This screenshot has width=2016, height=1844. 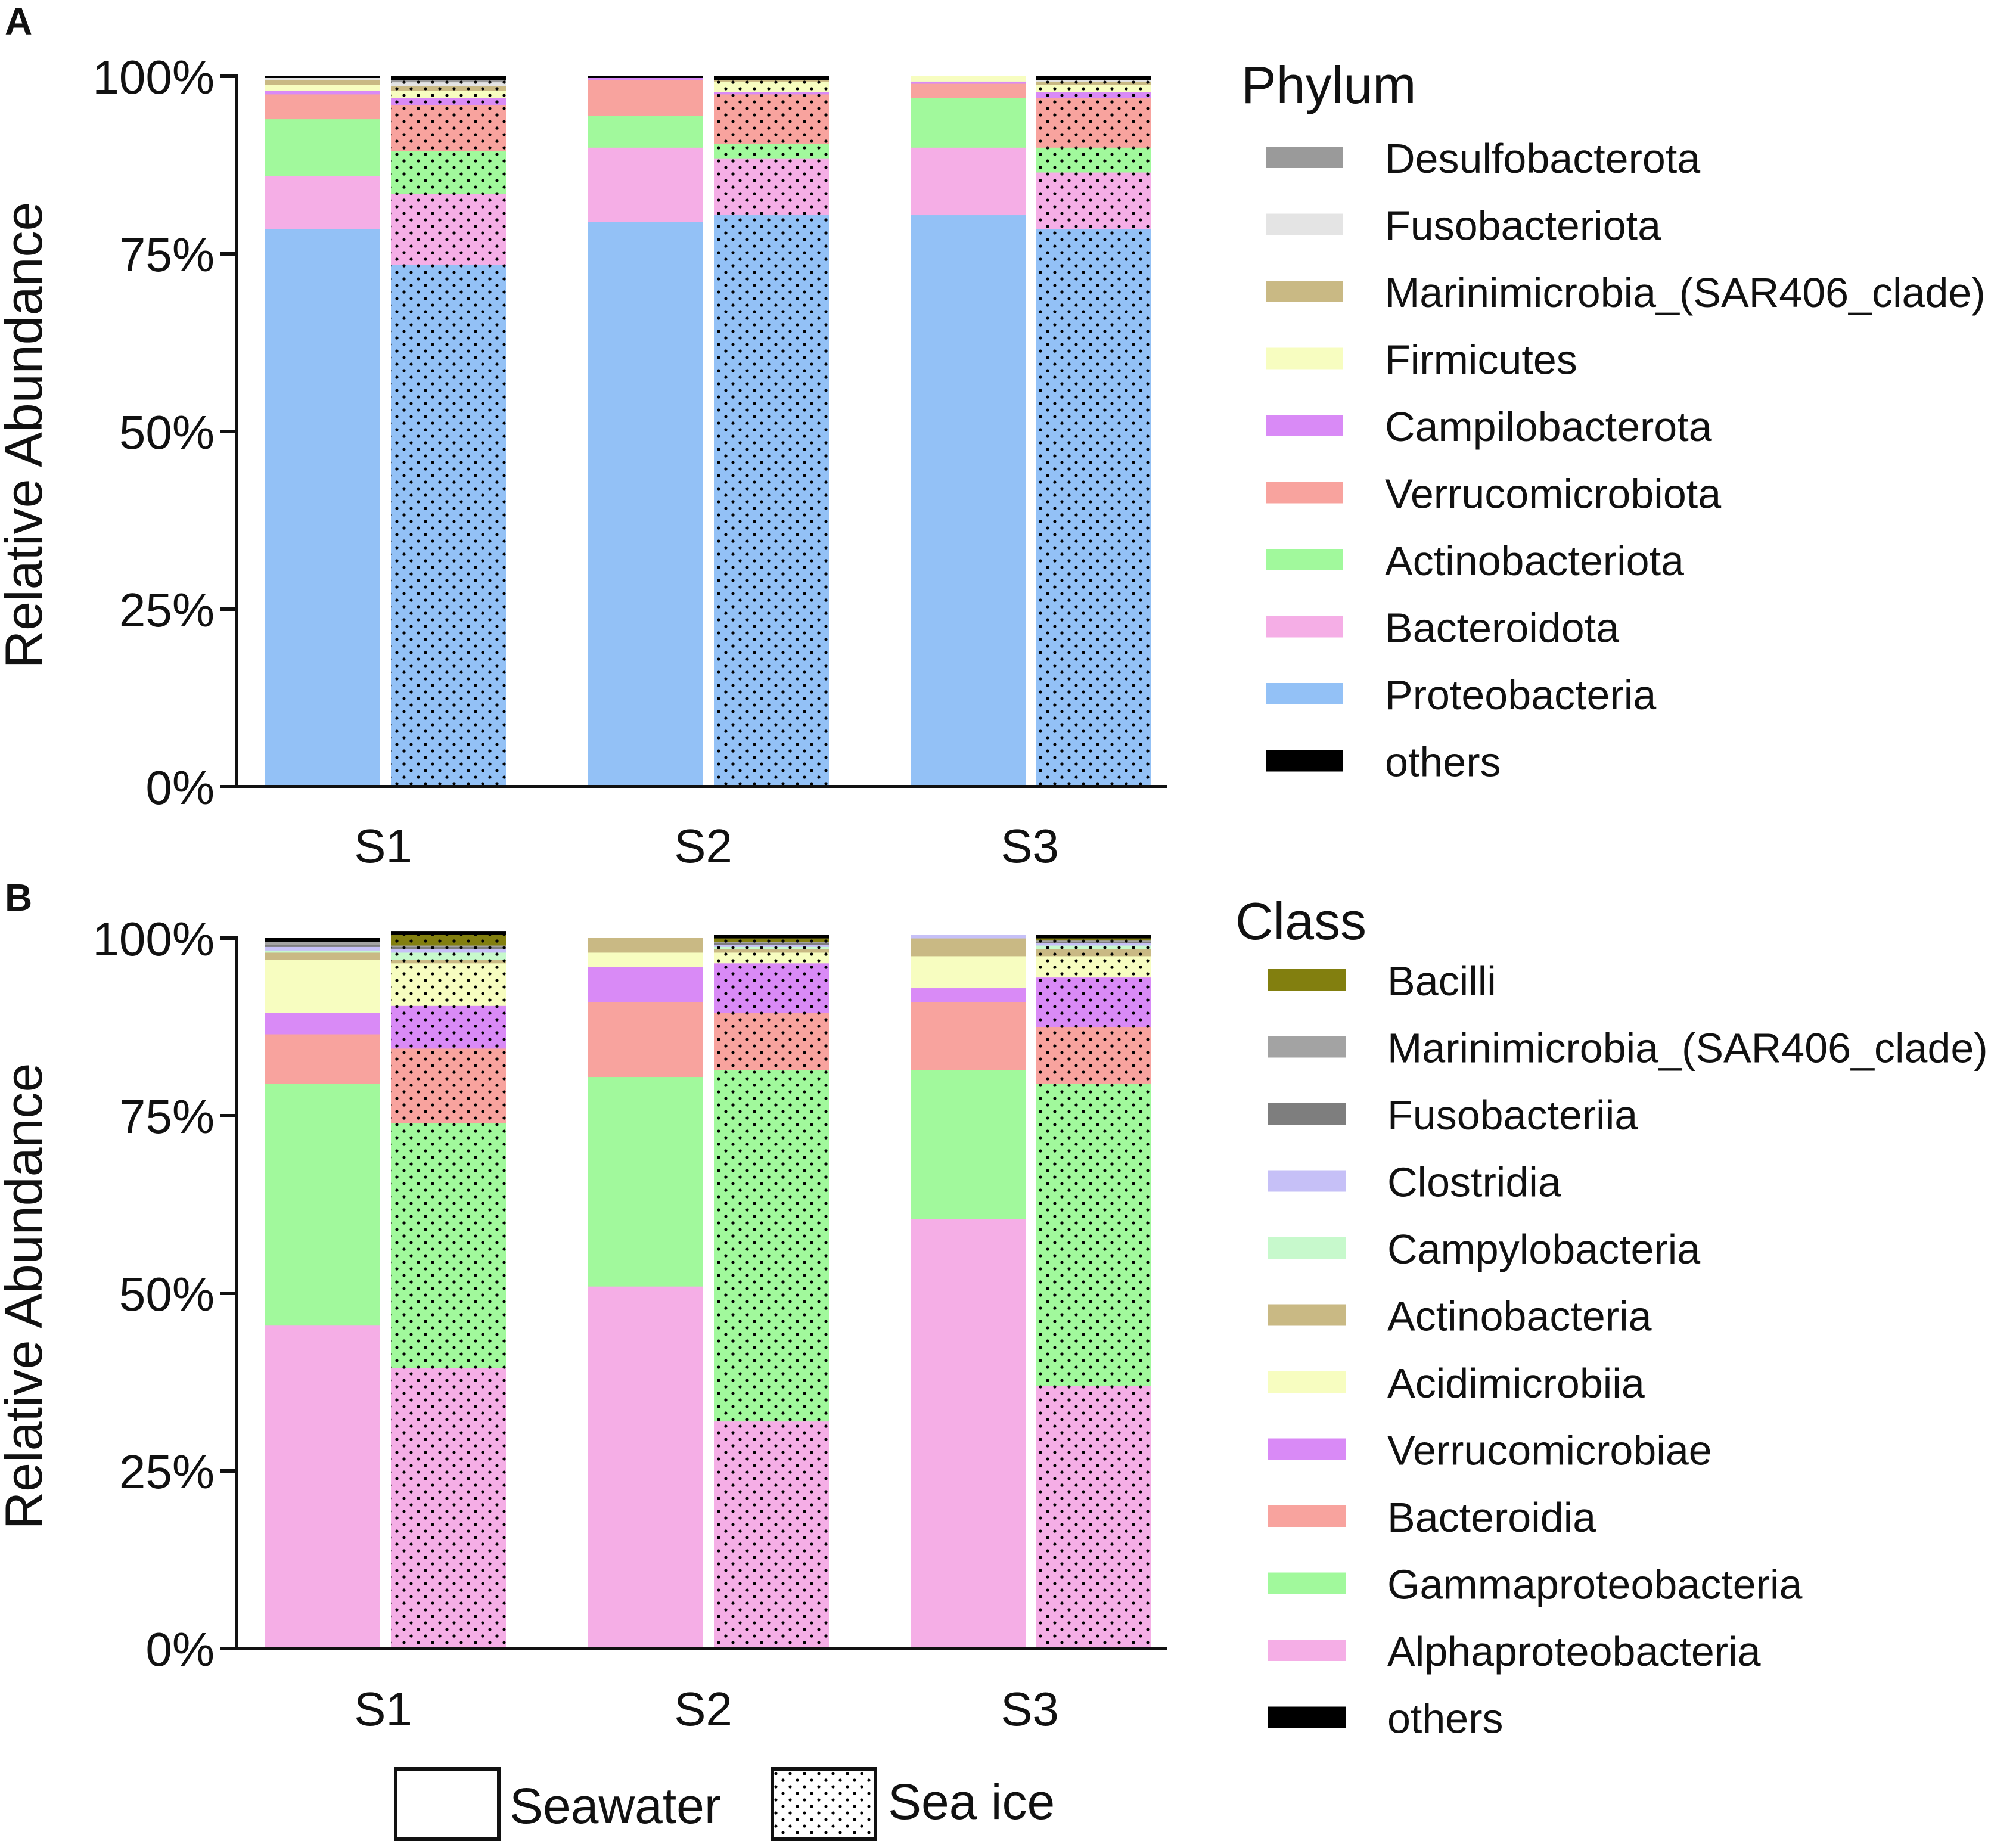 What do you see at coordinates (771, 1041) in the screenshot?
I see `bar-segment-pattern-s2-bacteroidia` at bounding box center [771, 1041].